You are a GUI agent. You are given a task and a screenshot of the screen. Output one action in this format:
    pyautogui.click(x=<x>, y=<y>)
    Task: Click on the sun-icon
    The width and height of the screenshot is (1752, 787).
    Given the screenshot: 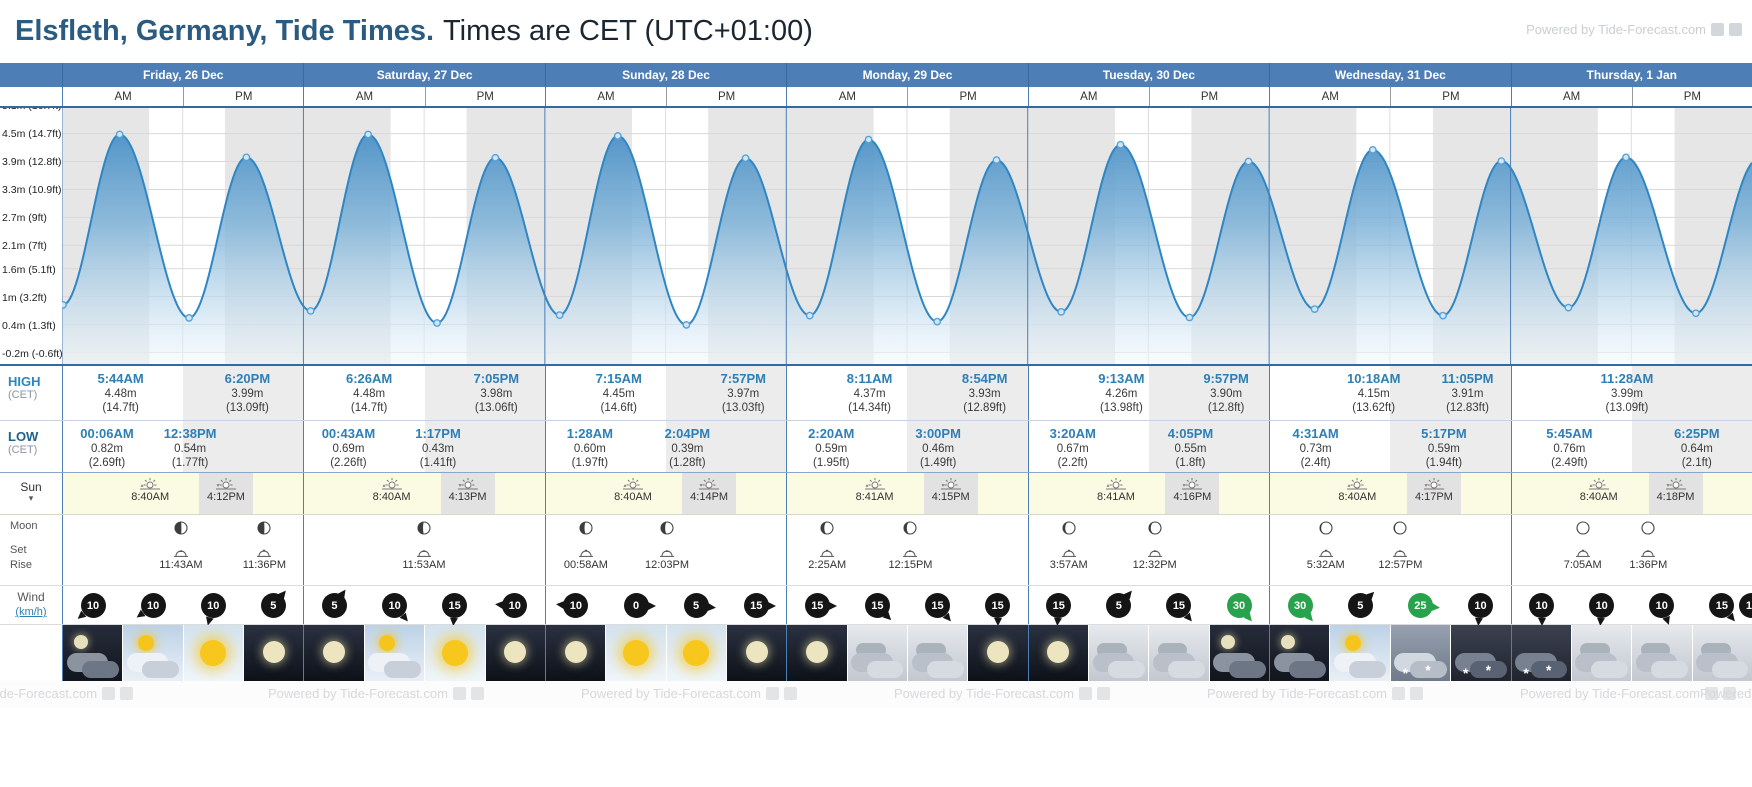 What is the action you would take?
    pyautogui.click(x=145, y=642)
    